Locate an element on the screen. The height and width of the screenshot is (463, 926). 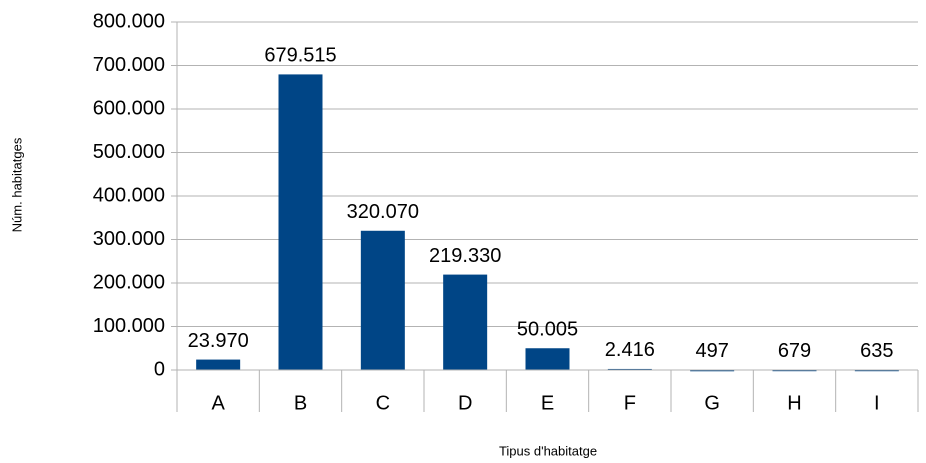
y-axis-title: Núm. habitatges is located at coordinates (16, 184).